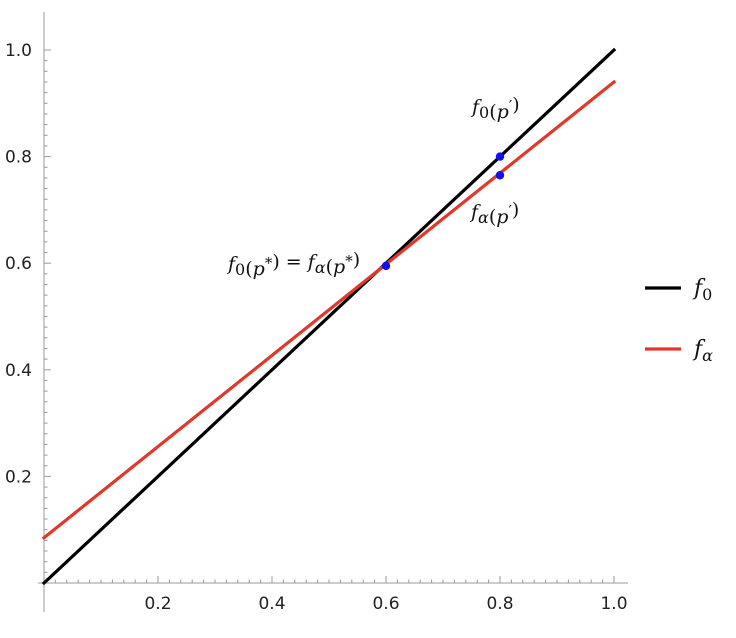 Image resolution: width=736 pixels, height=638 pixels. What do you see at coordinates (18, 51) in the screenshot?
I see `y-tick-label: 1.0` at bounding box center [18, 51].